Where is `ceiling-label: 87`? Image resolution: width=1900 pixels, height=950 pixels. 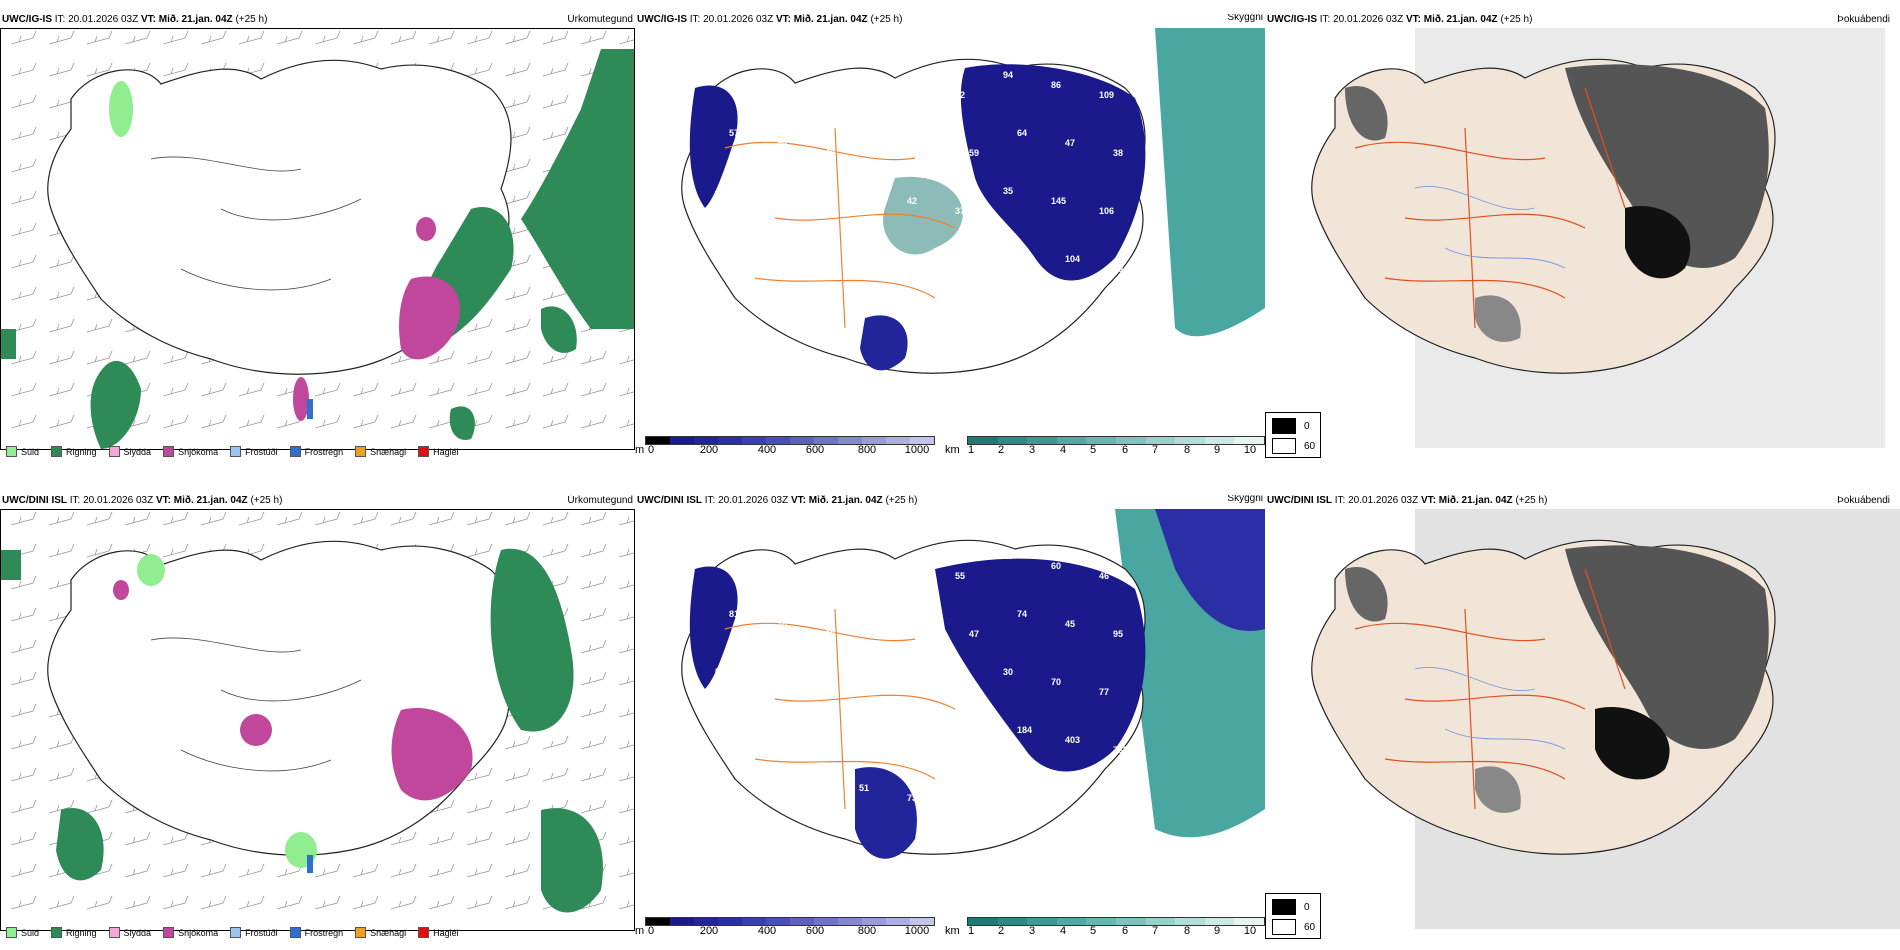 ceiling-label: 87 is located at coordinates (816, 211).